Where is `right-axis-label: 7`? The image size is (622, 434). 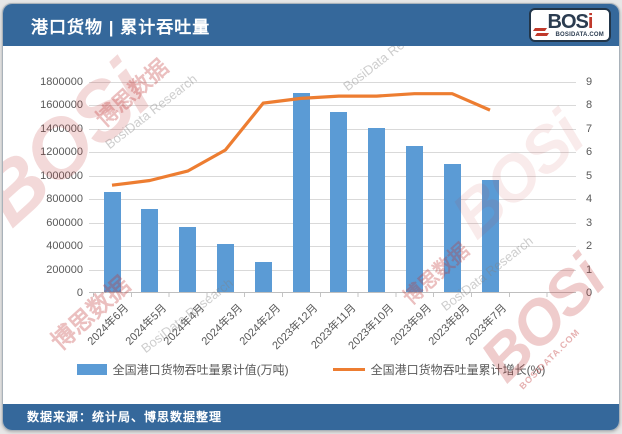 right-axis-label: 7 is located at coordinates (589, 128).